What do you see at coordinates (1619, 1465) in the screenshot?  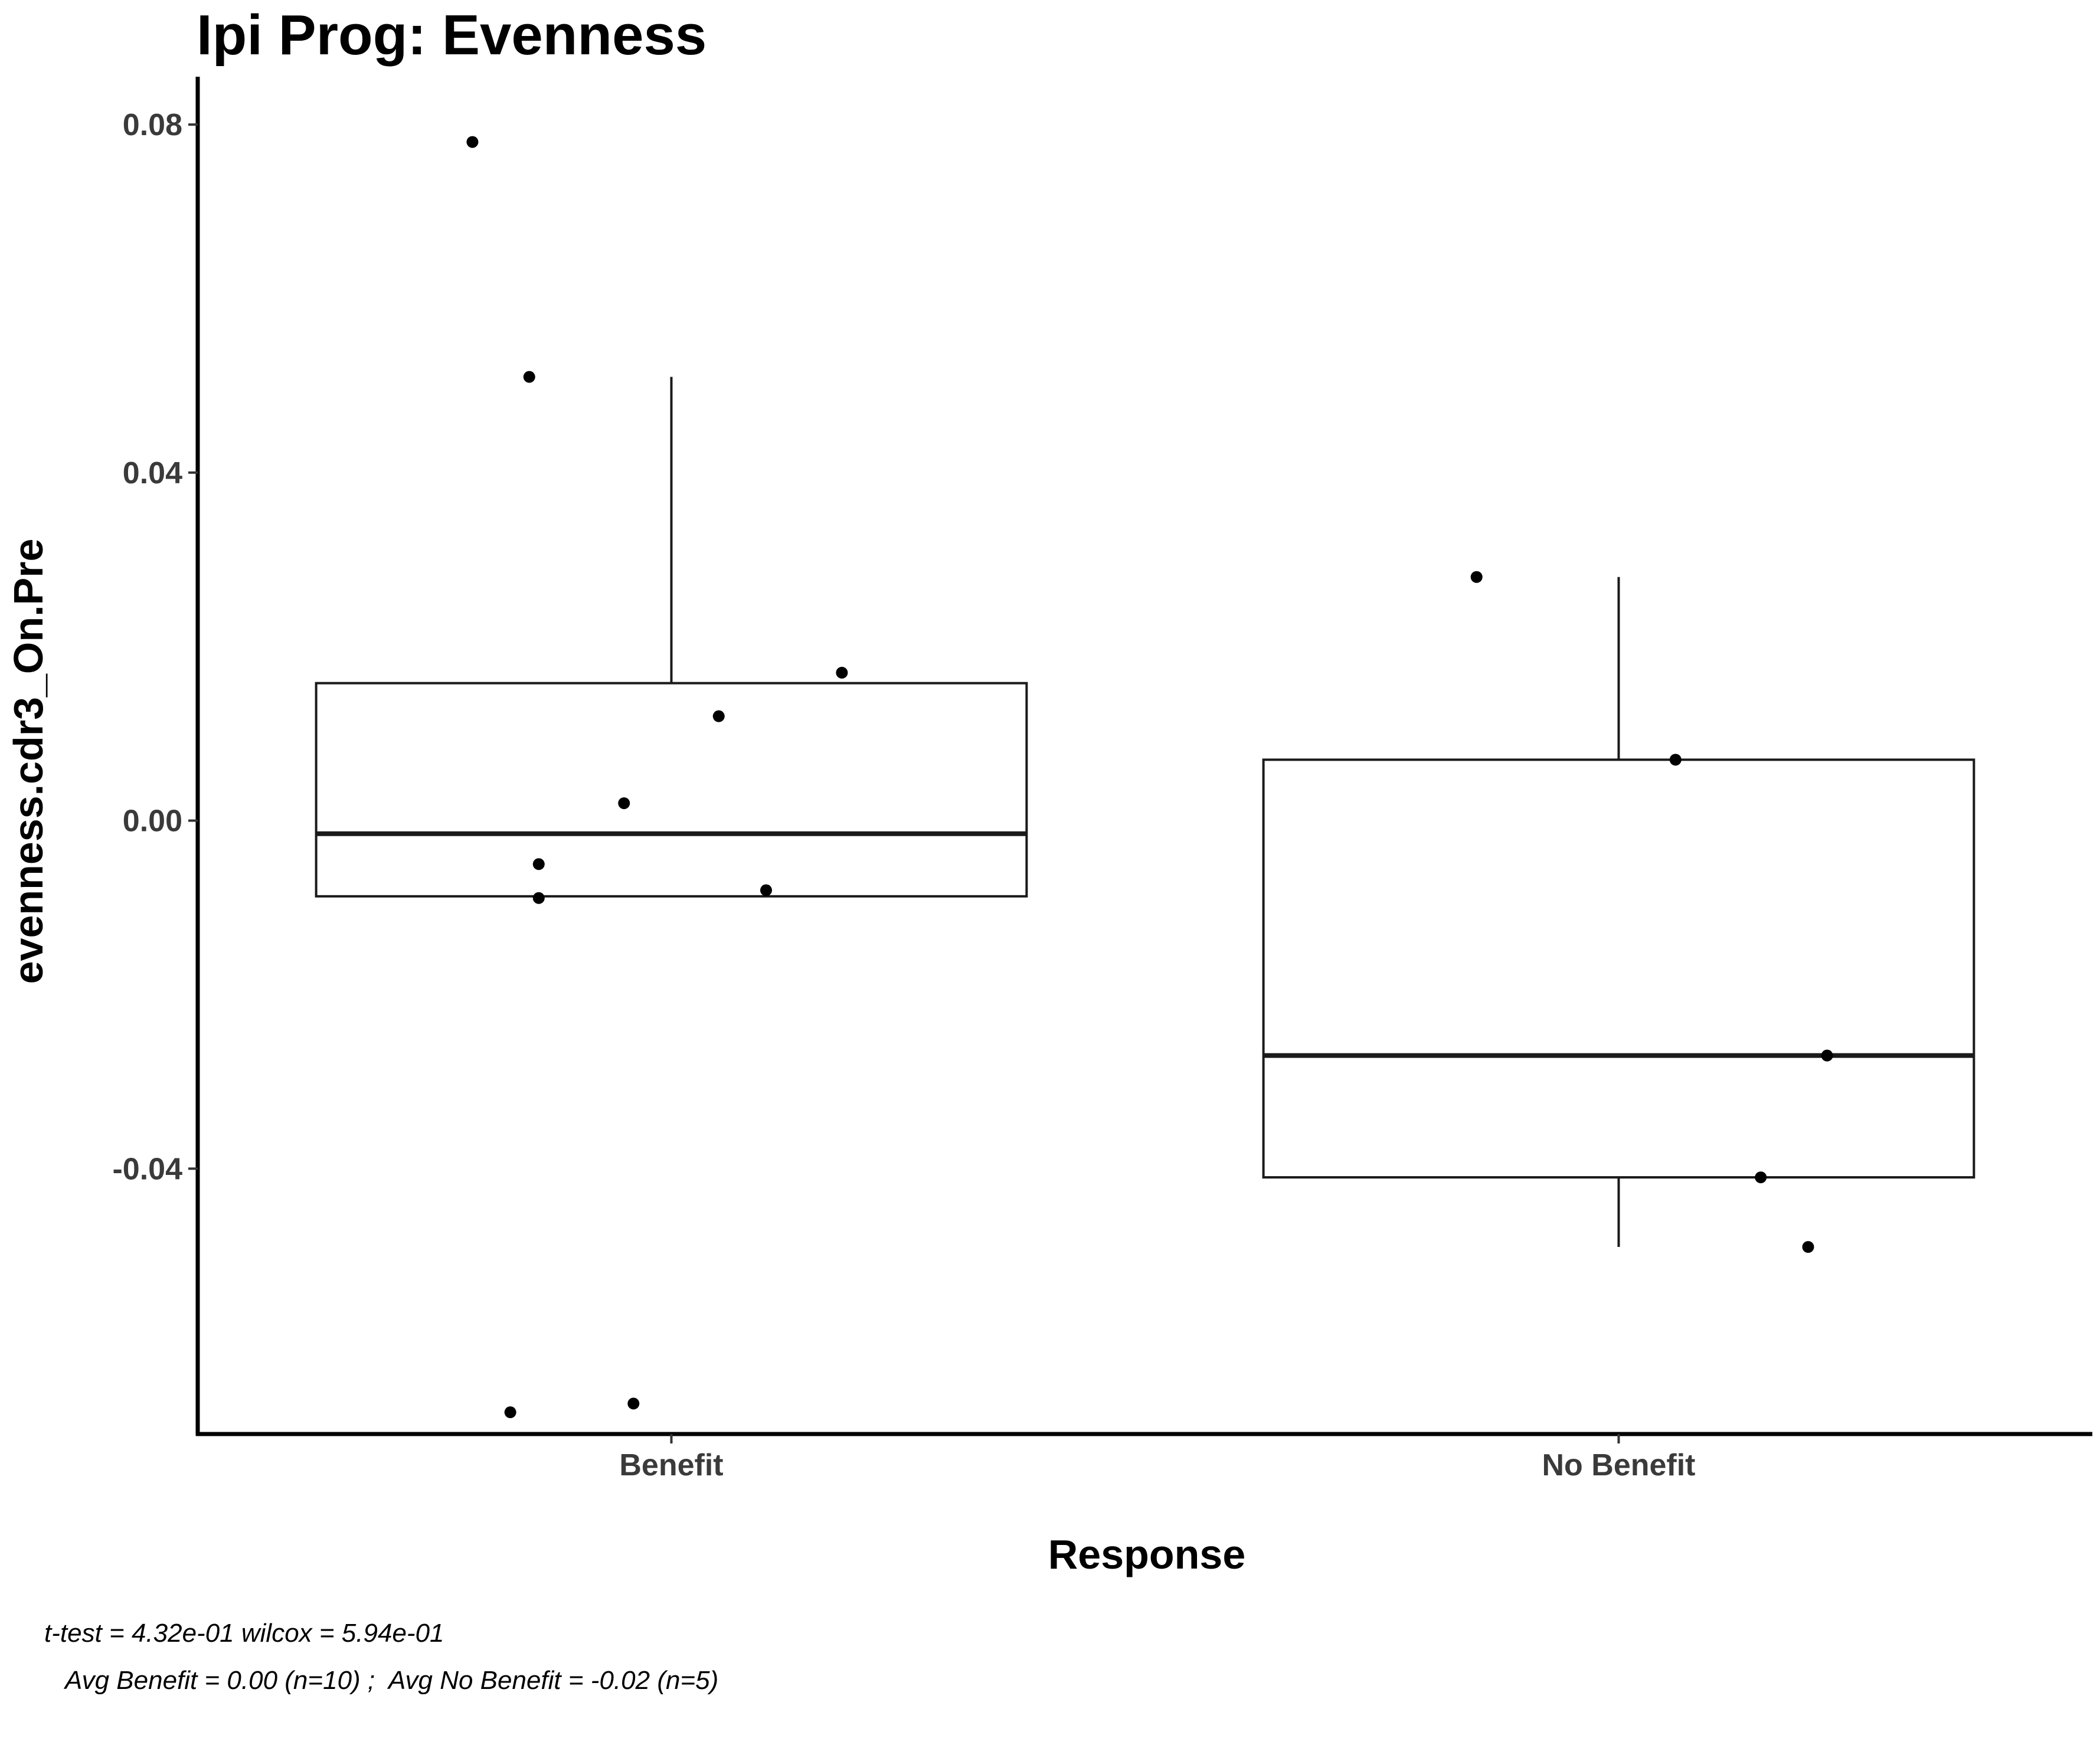 I see `x-tick-label: No Benefit` at bounding box center [1619, 1465].